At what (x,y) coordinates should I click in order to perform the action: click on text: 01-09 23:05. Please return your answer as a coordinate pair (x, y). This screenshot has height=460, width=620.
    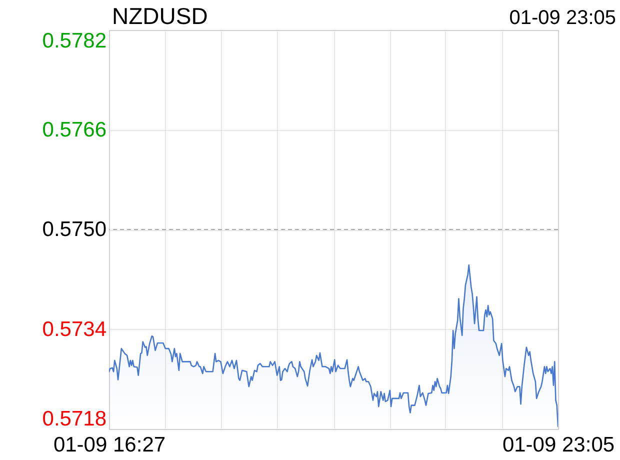
    Looking at the image, I should click on (562, 18).